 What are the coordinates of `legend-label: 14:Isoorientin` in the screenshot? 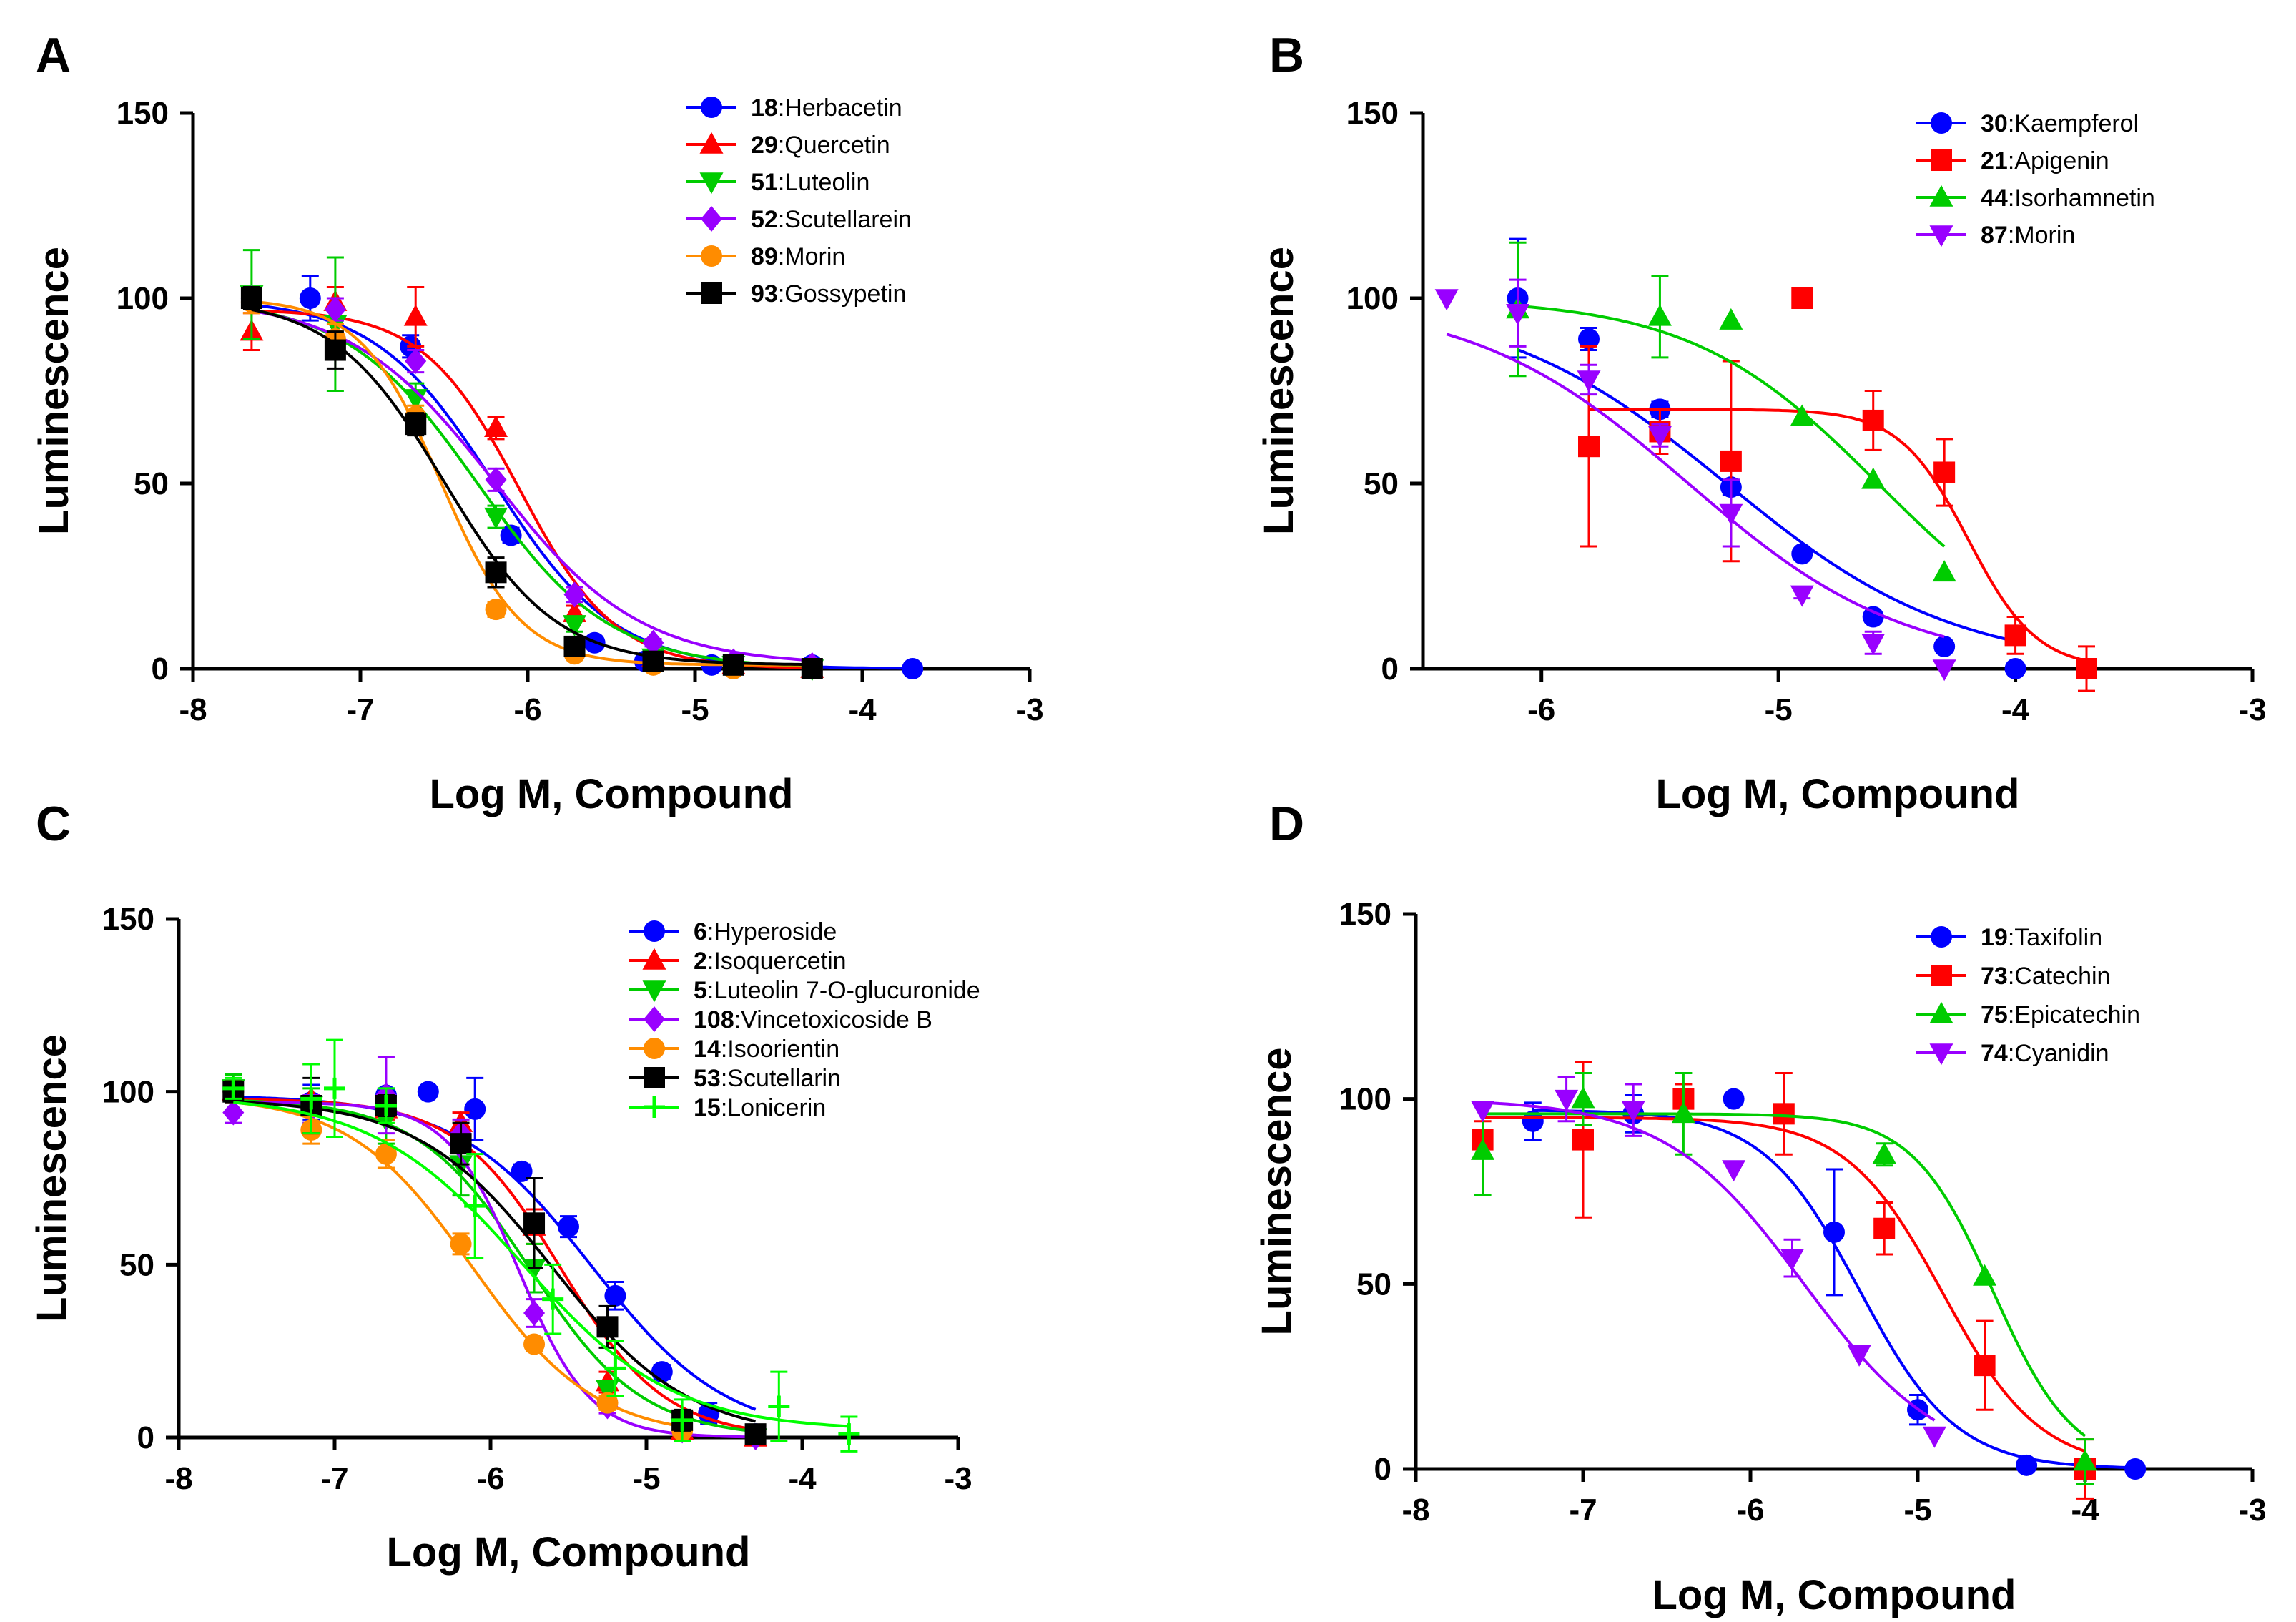 It's located at (767, 1049).